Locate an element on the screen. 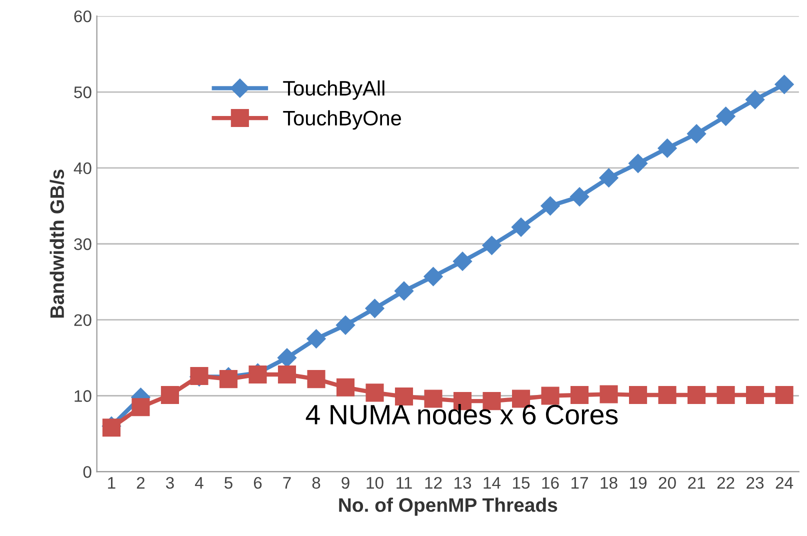 Image resolution: width=807 pixels, height=536 pixels. legend-label: TouchByAll is located at coordinates (333, 90).